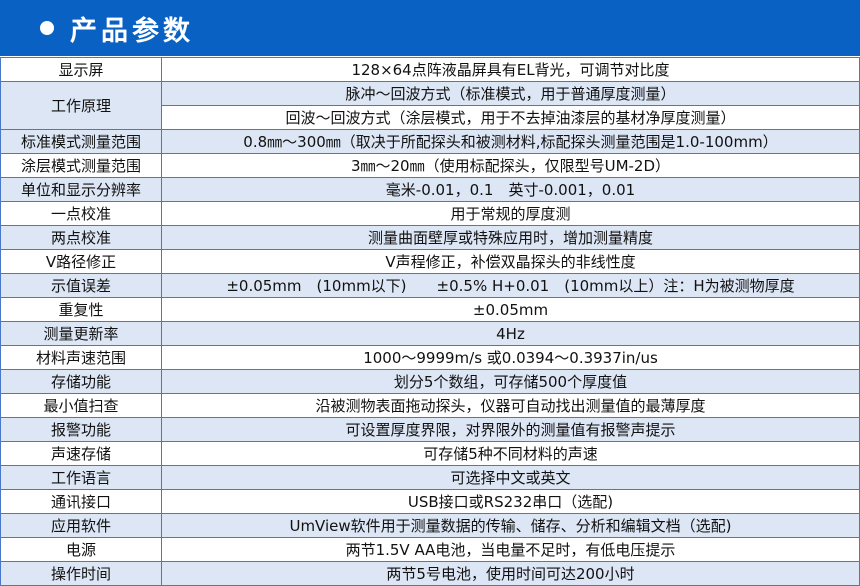  Describe the element at coordinates (81, 141) in the screenshot. I see `param-label: 标准模式测量范围` at that location.